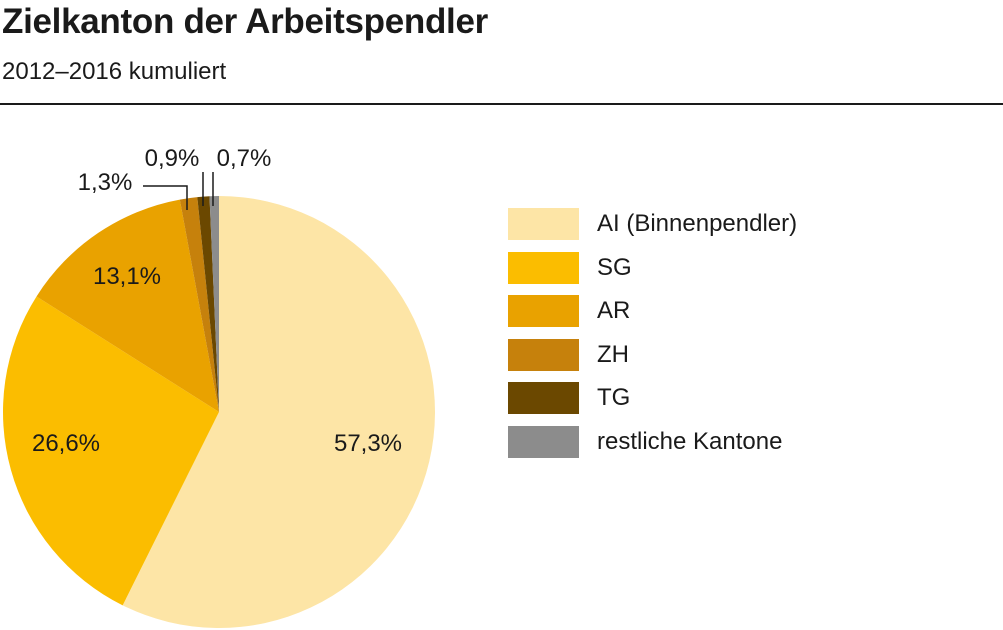 The width and height of the screenshot is (1003, 630). I want to click on legend-label: TG, so click(614, 397).